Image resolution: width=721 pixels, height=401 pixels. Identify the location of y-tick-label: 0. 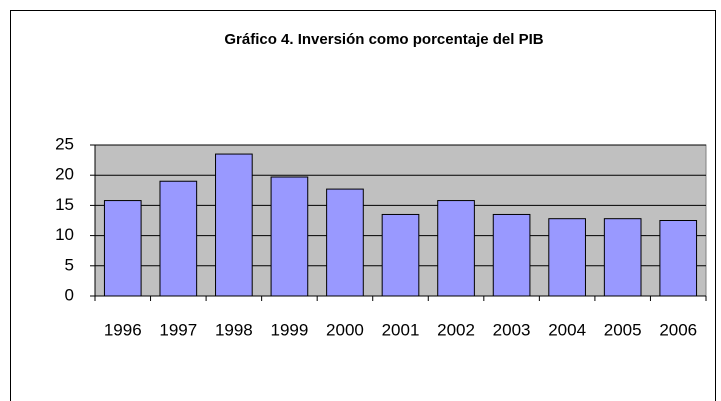
(69, 294).